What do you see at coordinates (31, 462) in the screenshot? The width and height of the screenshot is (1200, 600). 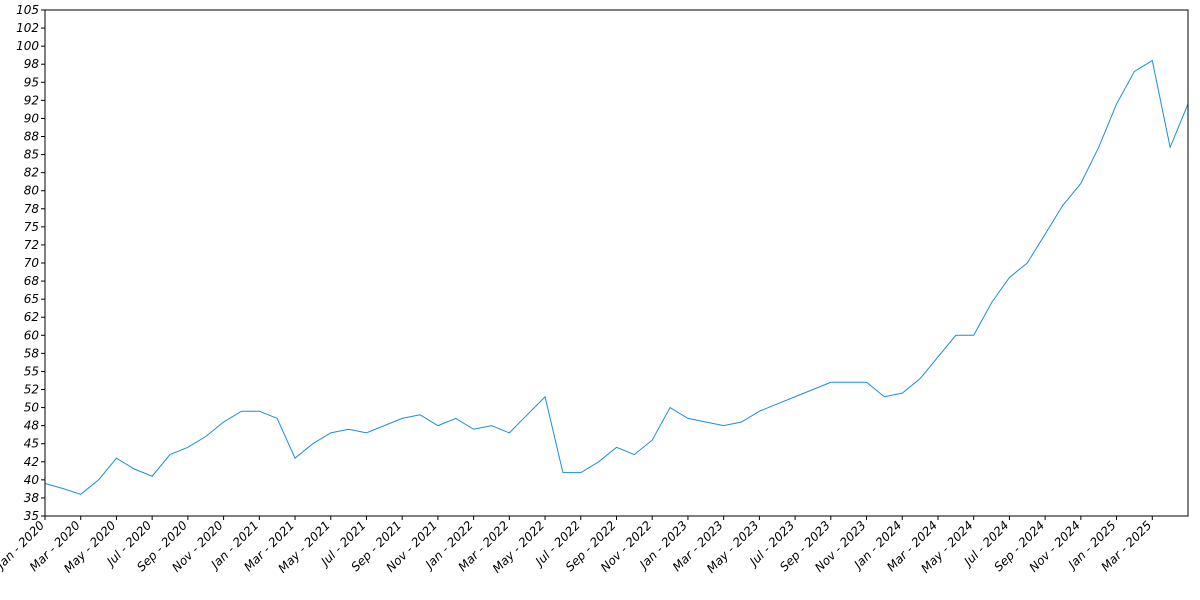 I see `y-tick-label: 42` at bounding box center [31, 462].